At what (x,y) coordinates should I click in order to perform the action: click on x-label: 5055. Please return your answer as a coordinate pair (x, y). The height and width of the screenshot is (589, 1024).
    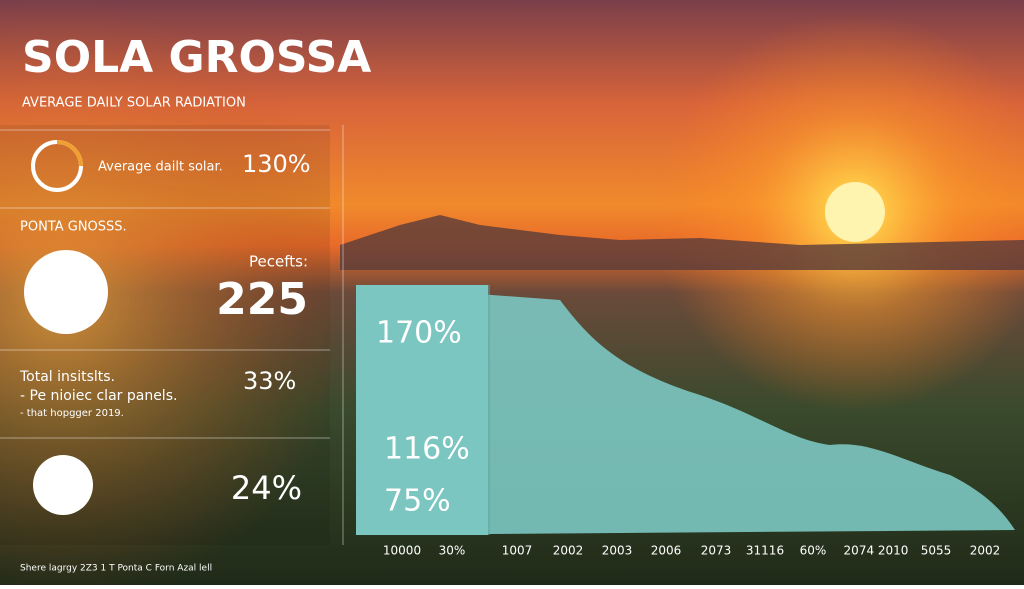
    Looking at the image, I should click on (936, 551).